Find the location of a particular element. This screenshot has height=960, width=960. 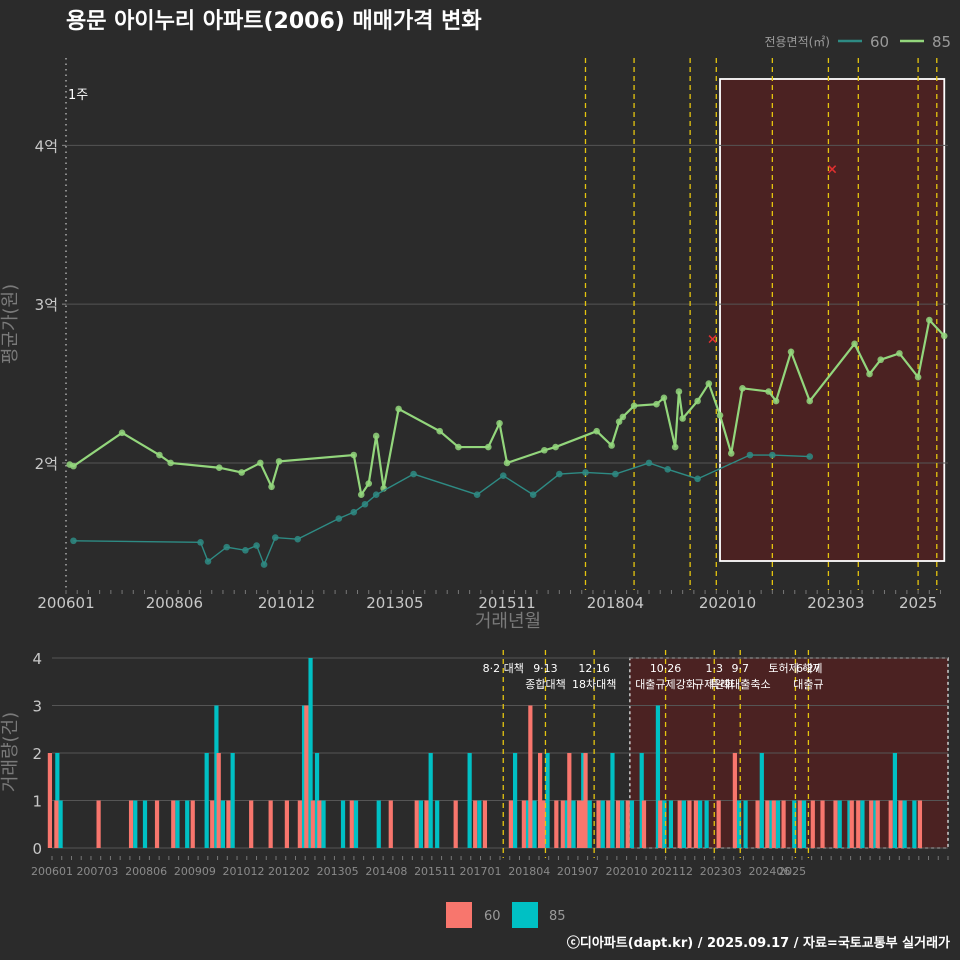

volume-y-tick-label: 3 is located at coordinates (37, 707).